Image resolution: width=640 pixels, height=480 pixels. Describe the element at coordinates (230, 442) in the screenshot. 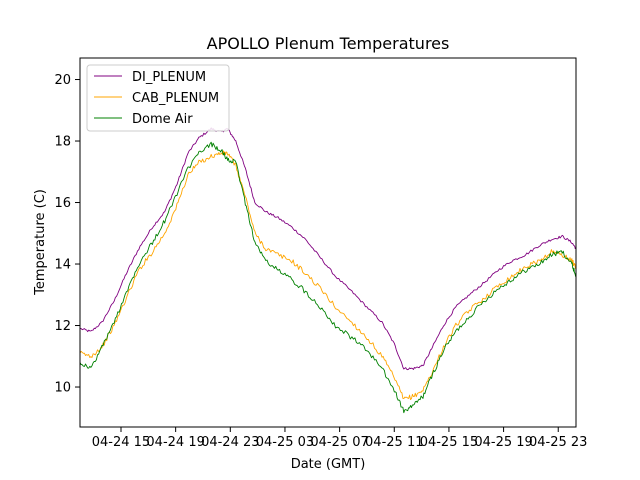

I see `x-tick-label: 04-24 23` at that location.